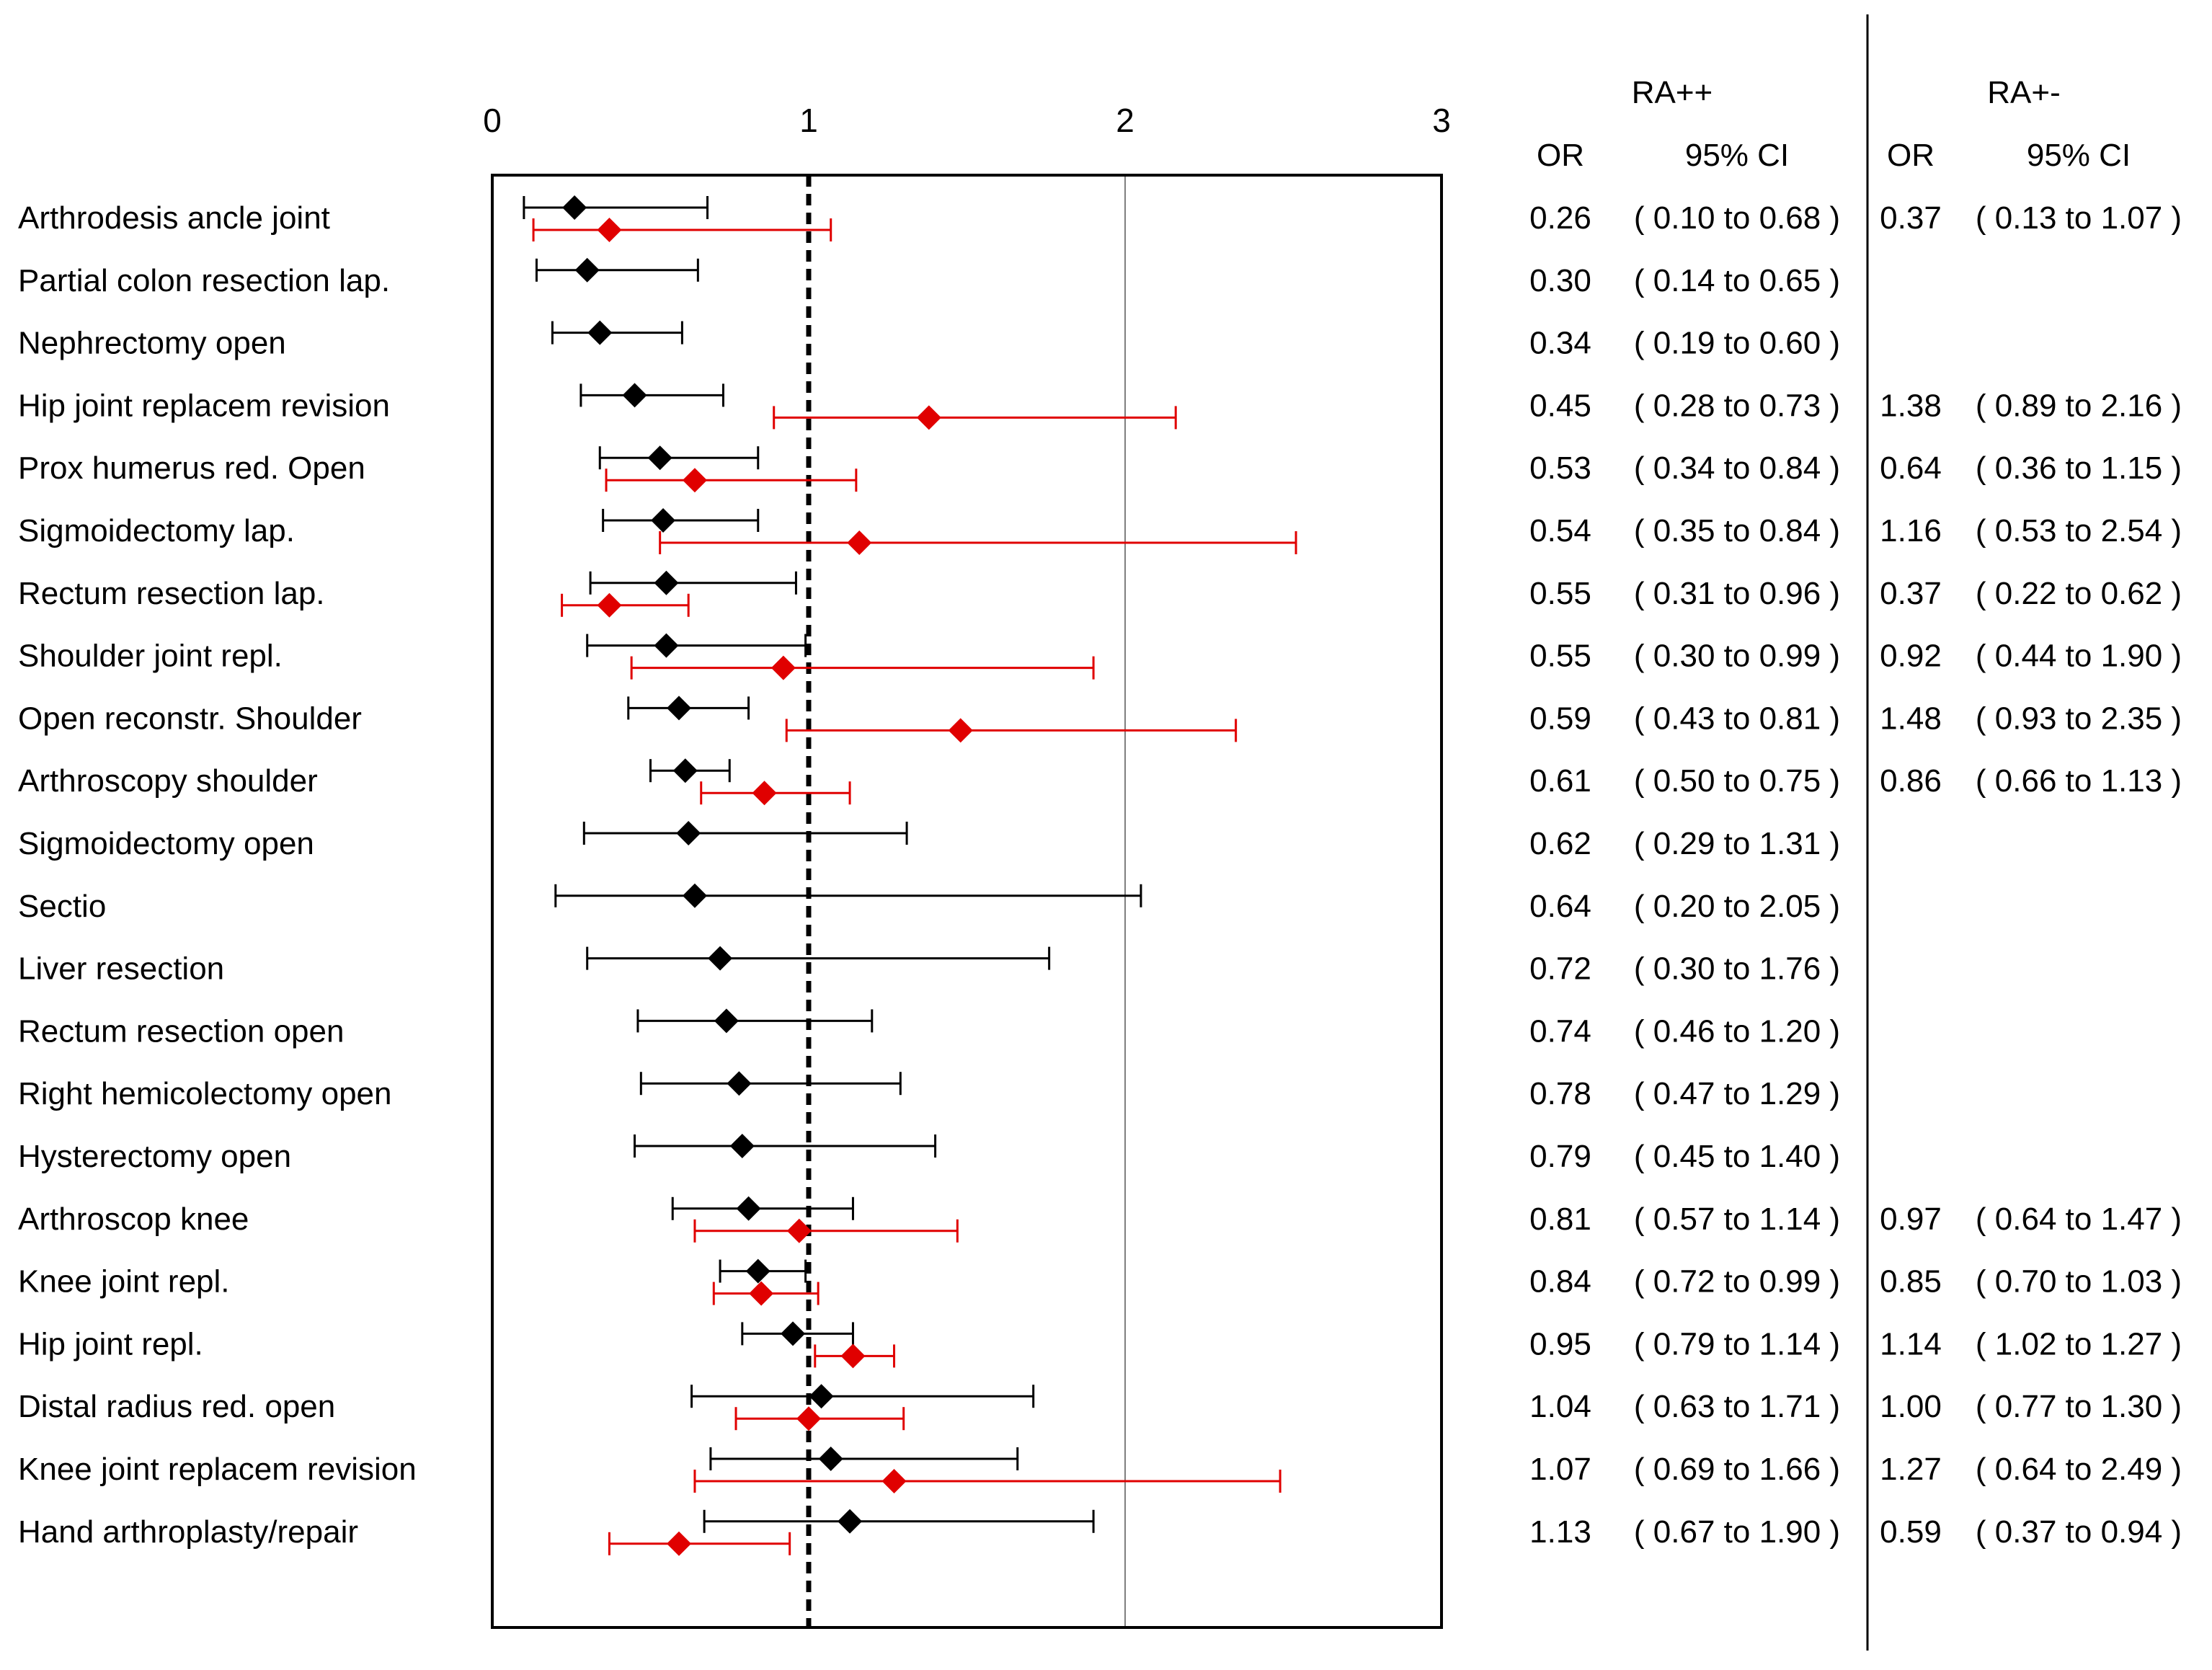 The height and width of the screenshot is (1670, 2212). What do you see at coordinates (1737, 530) in the screenshot?
I see `table-ci-ra-pp: ( 0.35 to 0.84 )` at bounding box center [1737, 530].